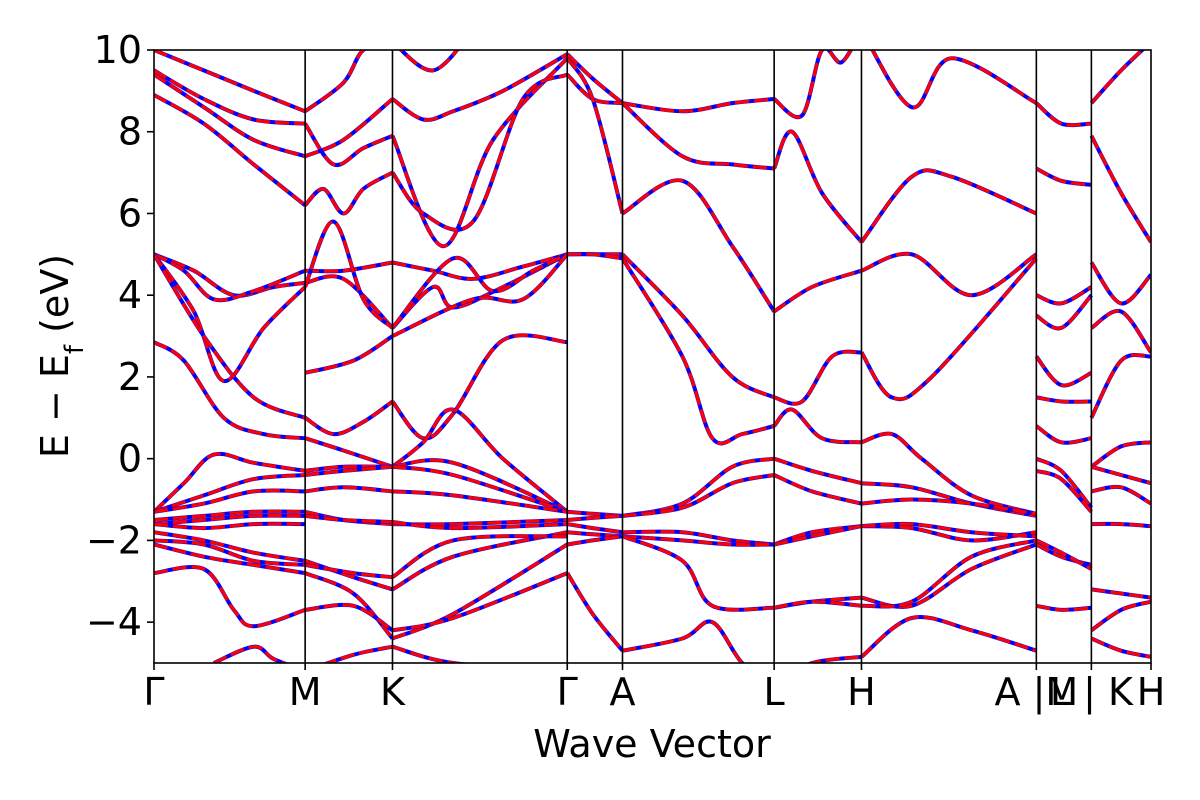 The height and width of the screenshot is (800, 1200). Describe the element at coordinates (114, 622) in the screenshot. I see `y-tick-label: −4` at that location.